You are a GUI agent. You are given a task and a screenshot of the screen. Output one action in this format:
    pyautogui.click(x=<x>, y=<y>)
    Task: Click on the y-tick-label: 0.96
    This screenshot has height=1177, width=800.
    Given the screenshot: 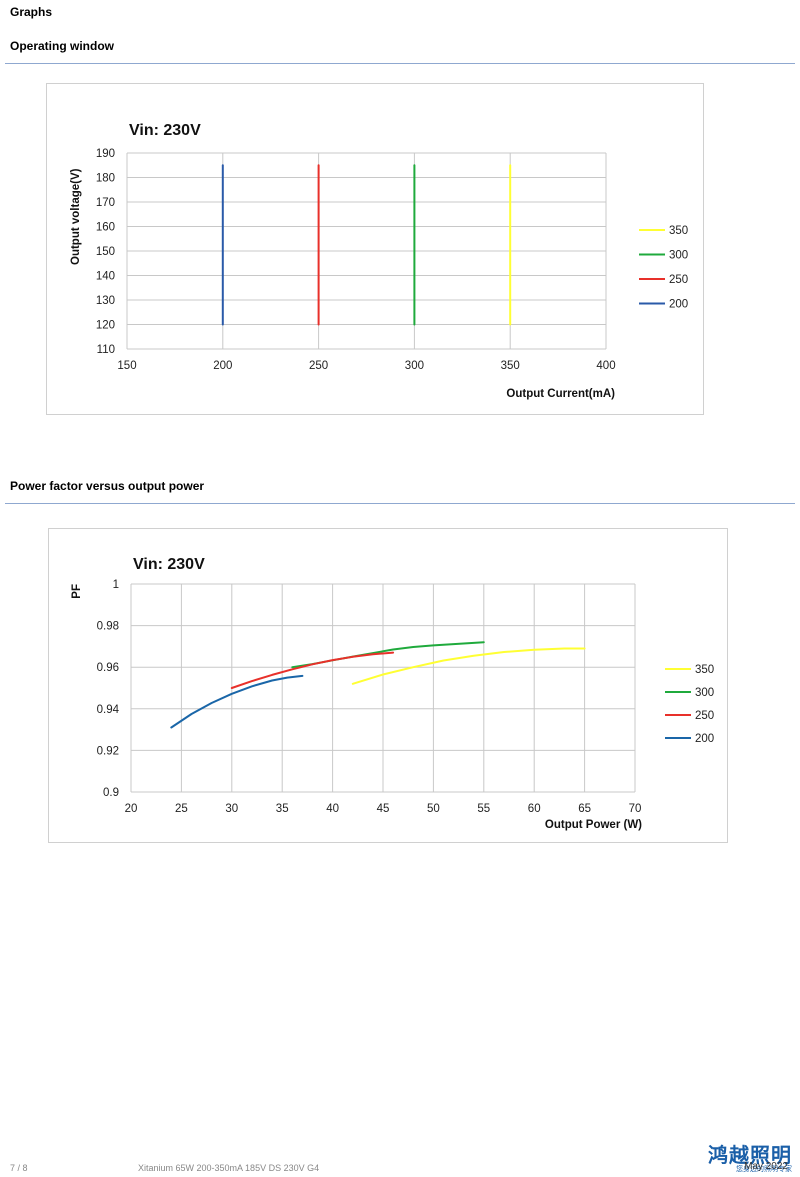 What is the action you would take?
    pyautogui.click(x=108, y=668)
    